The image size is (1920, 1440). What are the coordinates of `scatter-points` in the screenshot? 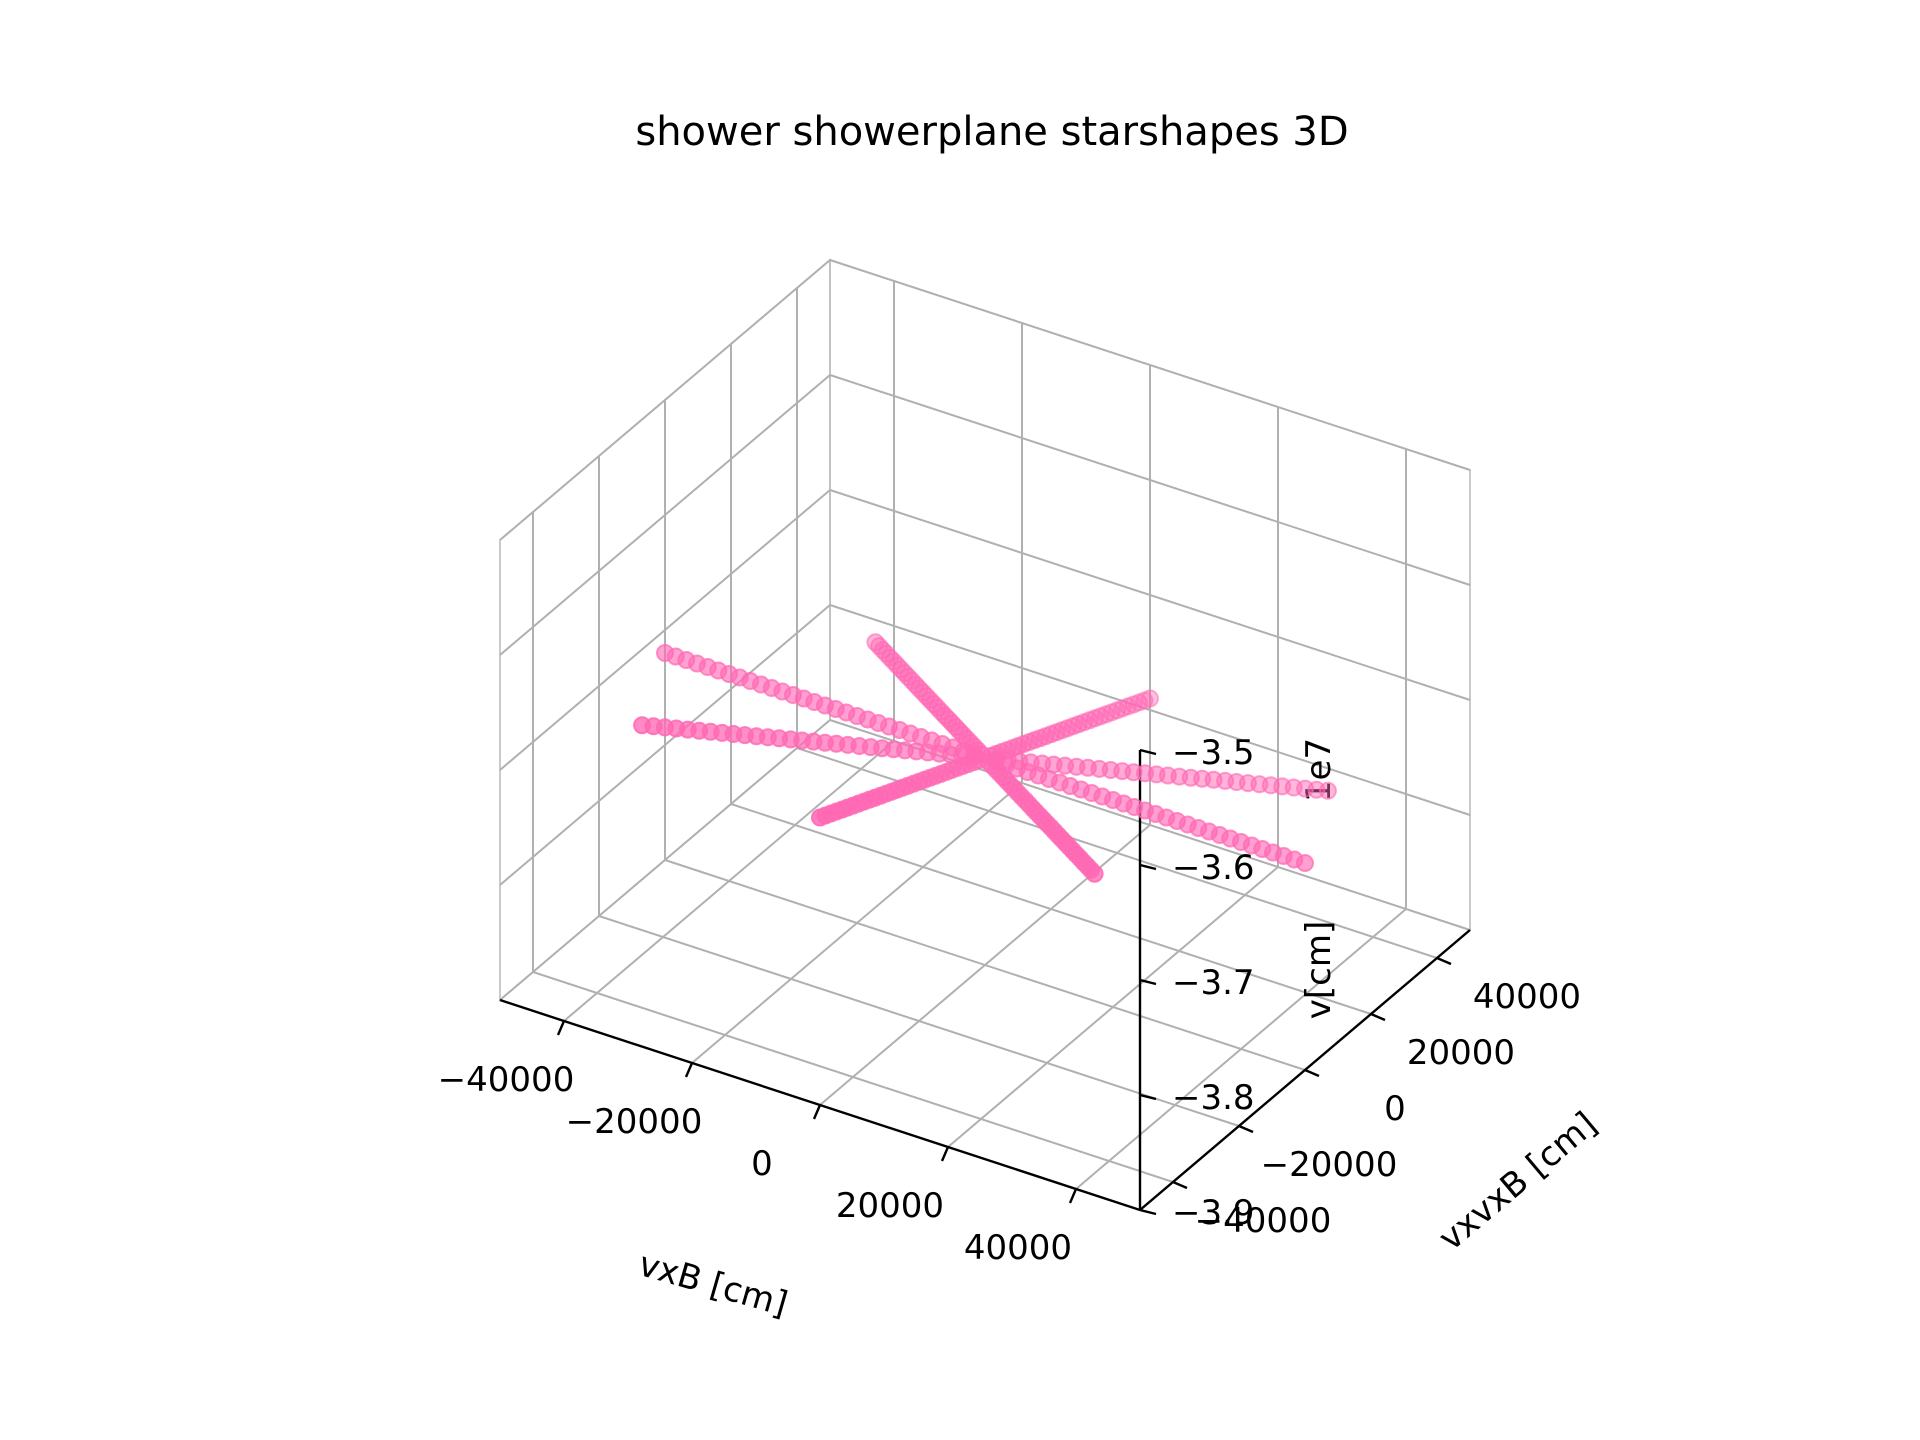 It's located at (985, 758).